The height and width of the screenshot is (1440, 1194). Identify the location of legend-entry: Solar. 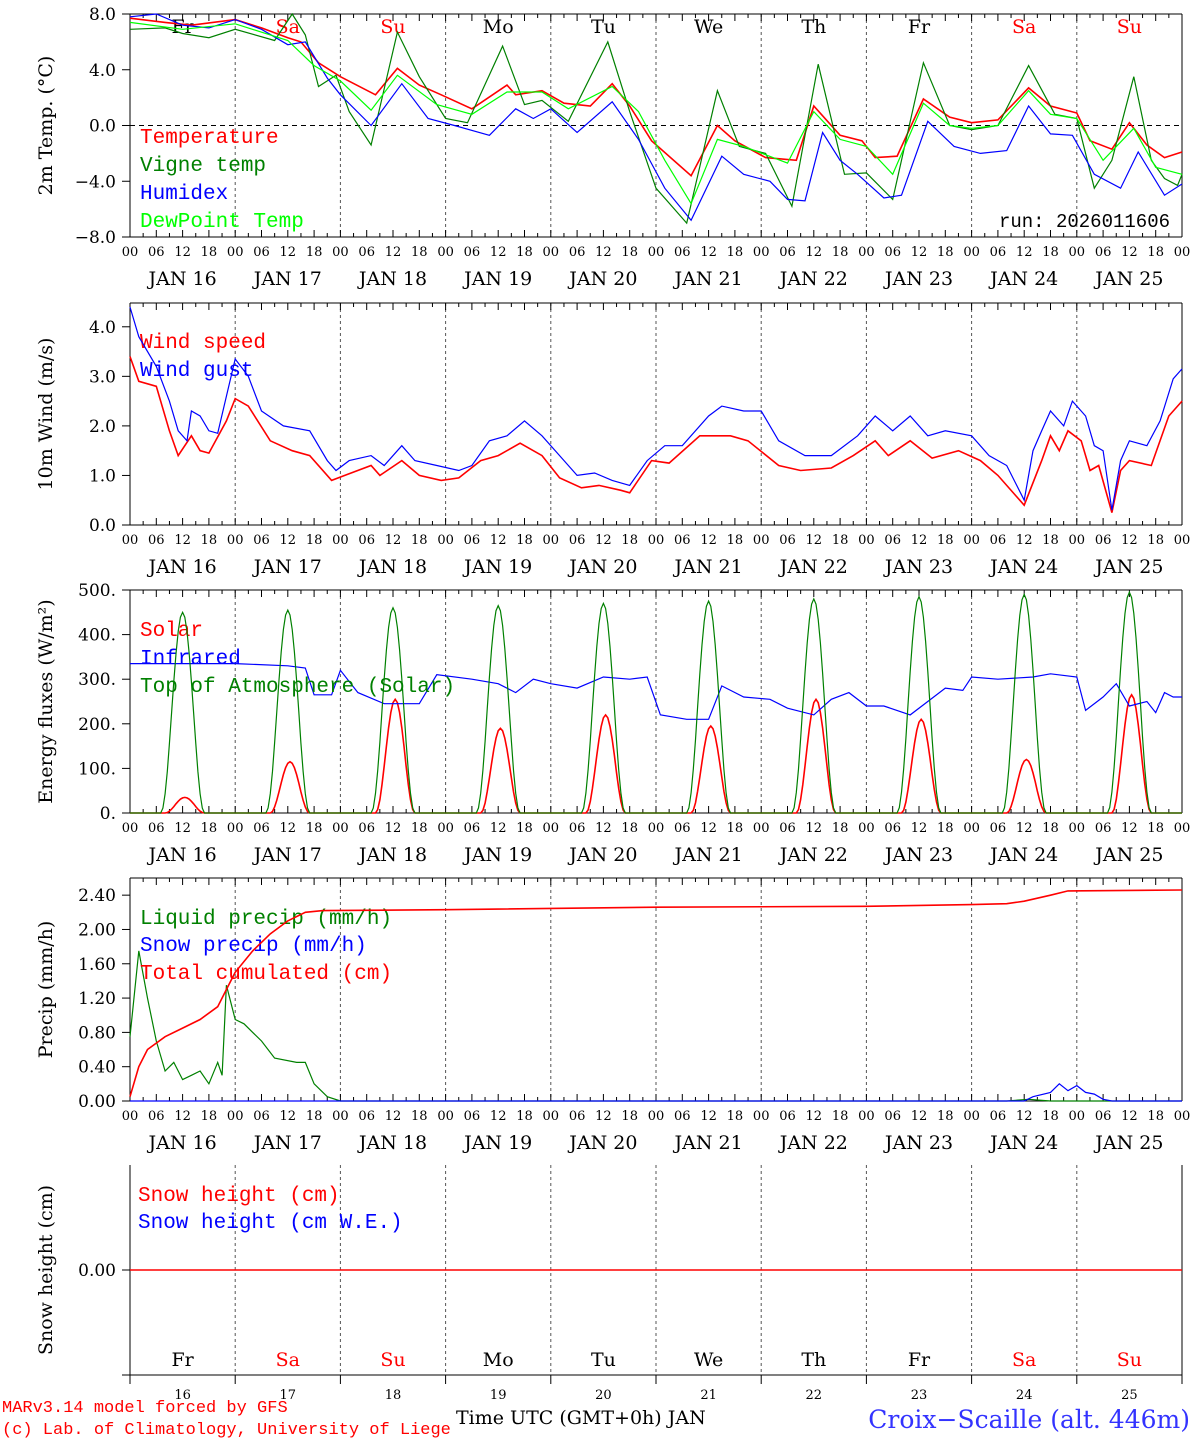
(171, 631).